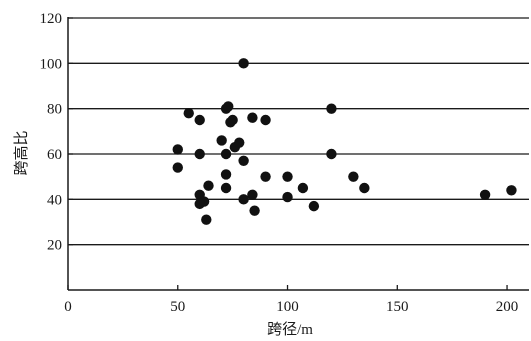 This screenshot has height=341, width=531. Describe the element at coordinates (54, 246) in the screenshot. I see `y-tick-label: 20` at that location.